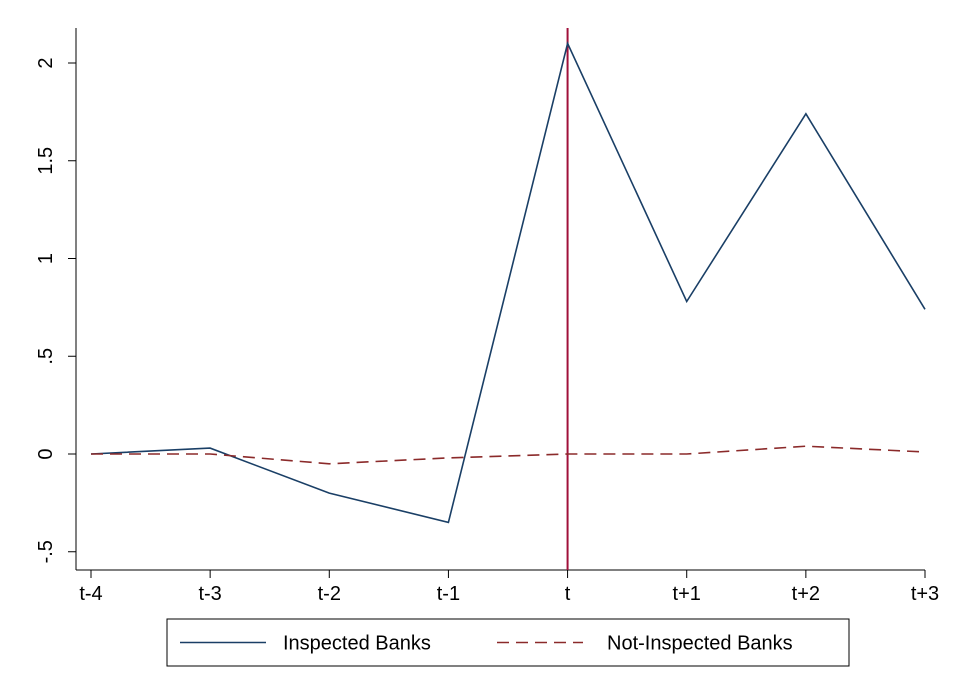 This screenshot has width=955, height=696. I want to click on x-tick-label: t-4, so click(90, 594).